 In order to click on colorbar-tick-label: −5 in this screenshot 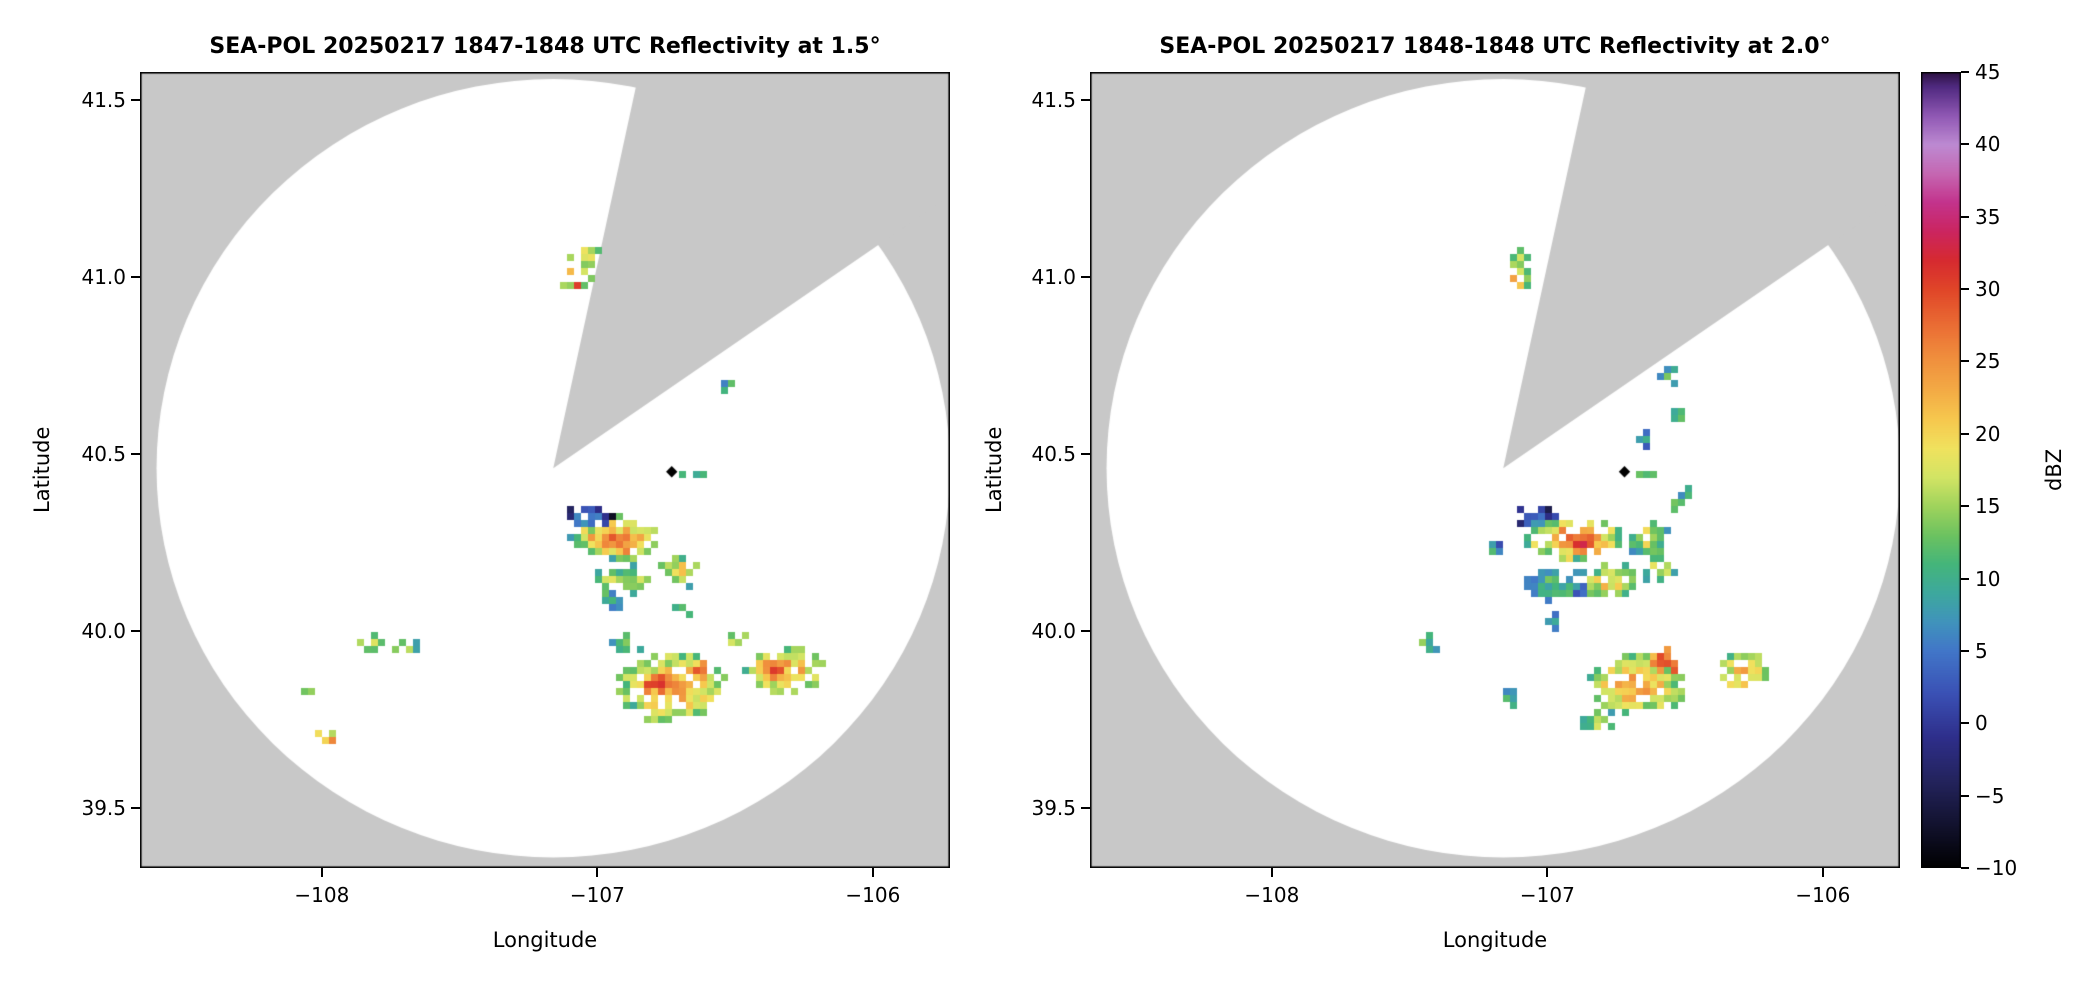, I will do `click(1990, 795)`.